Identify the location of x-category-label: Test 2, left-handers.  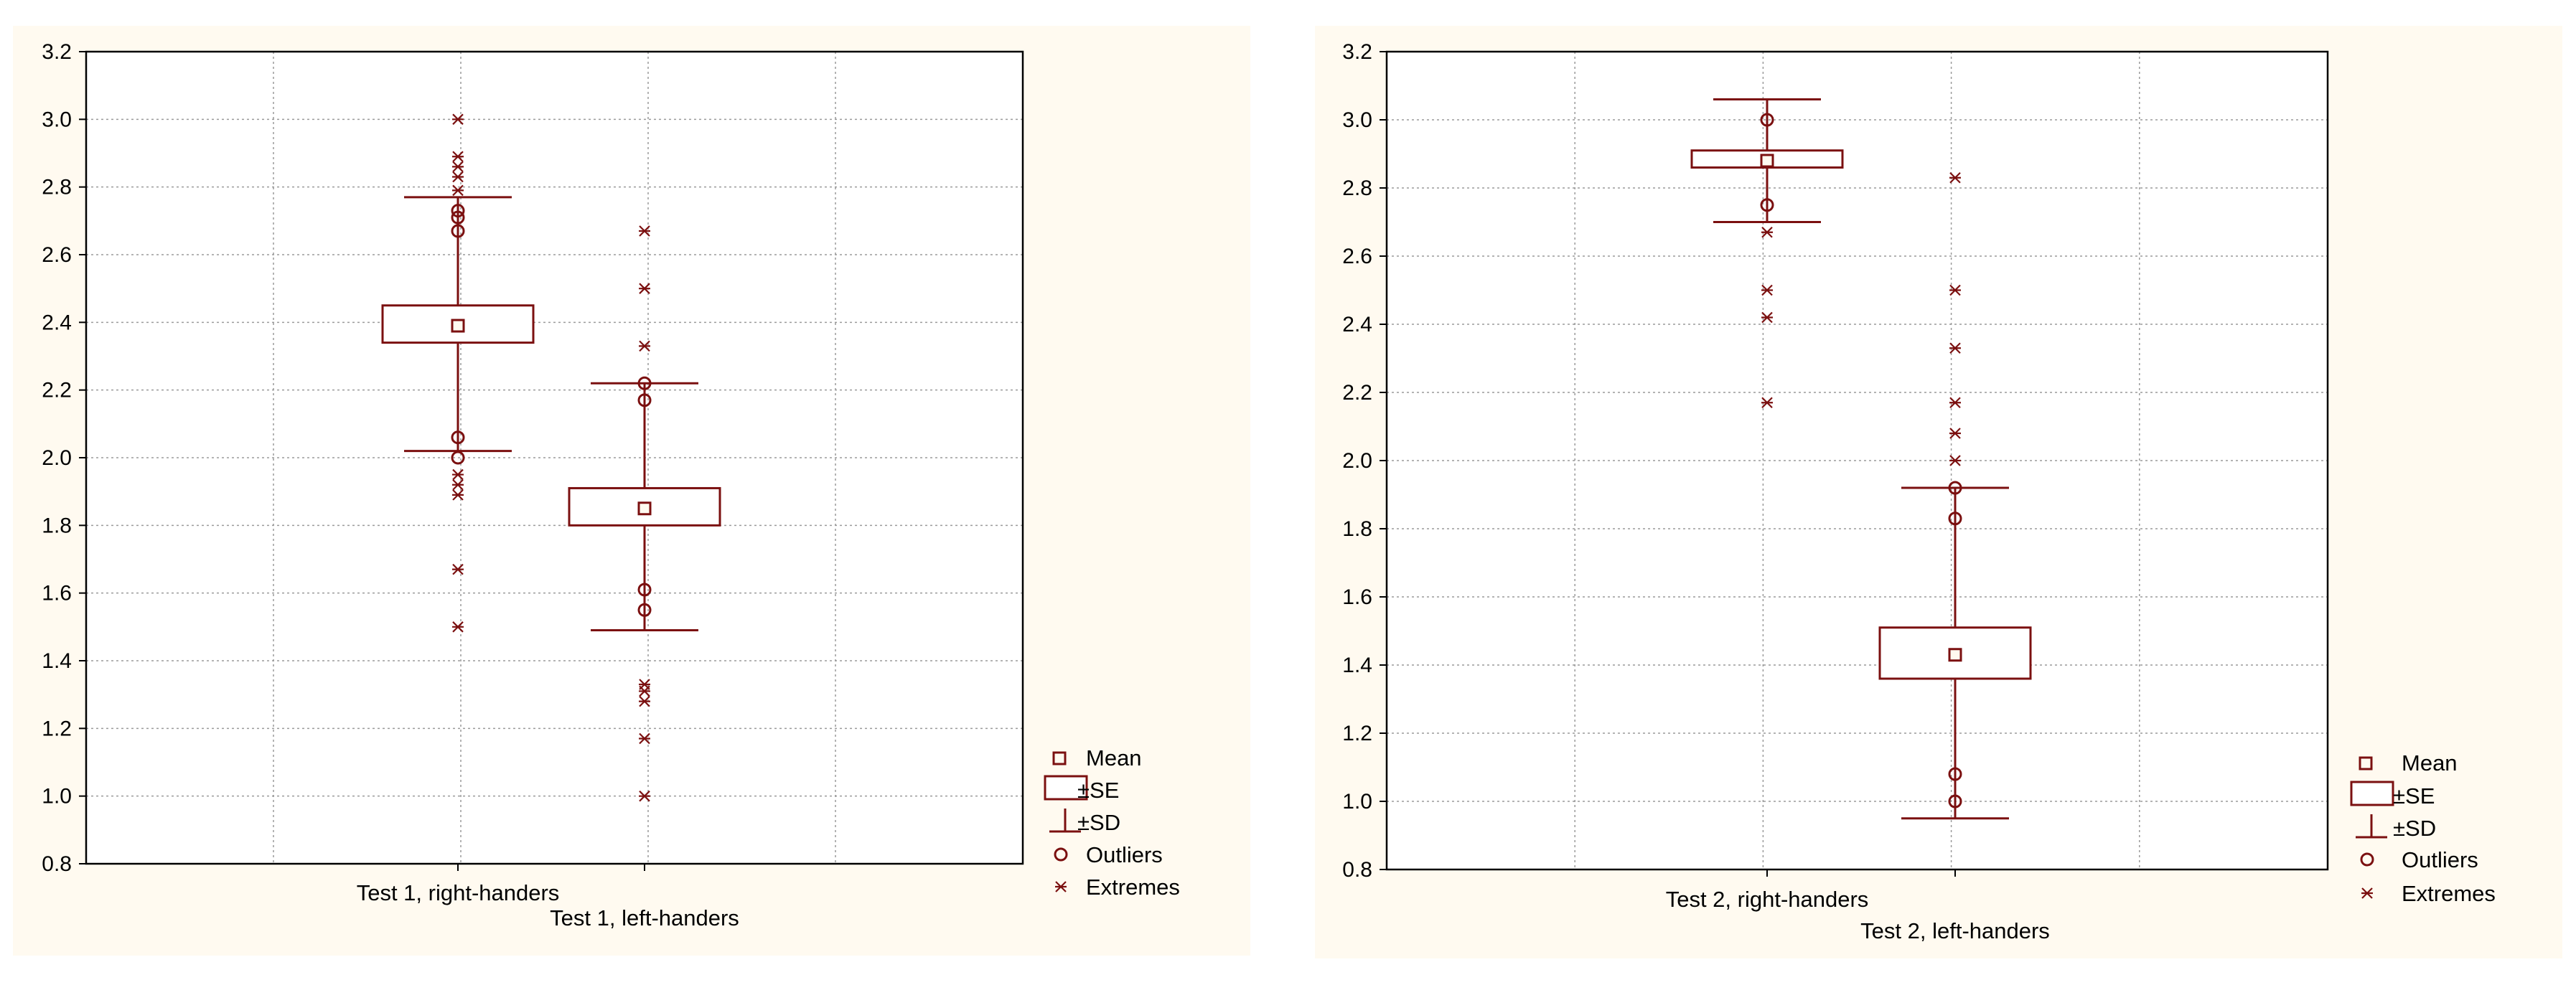
(1955, 930).